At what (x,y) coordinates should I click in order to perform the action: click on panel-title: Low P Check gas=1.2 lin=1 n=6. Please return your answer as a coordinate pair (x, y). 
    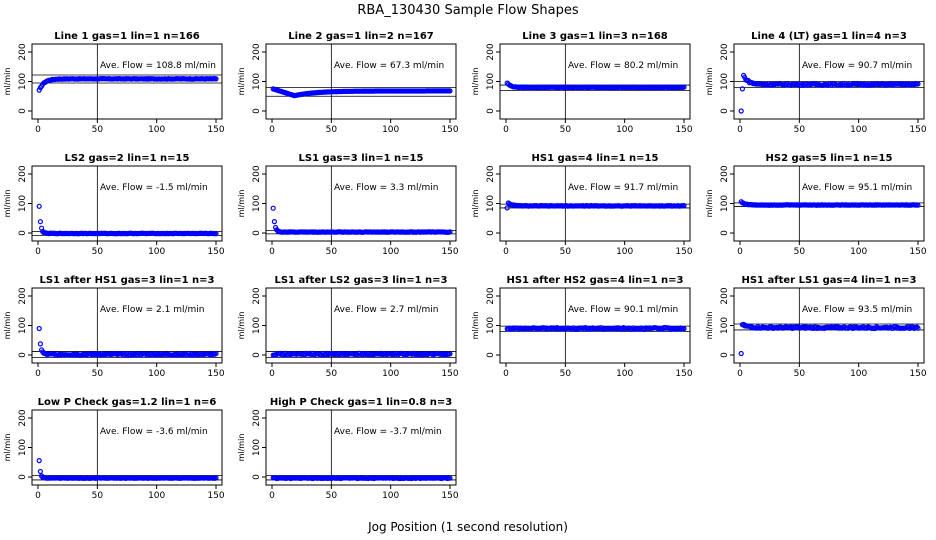
    Looking at the image, I should click on (127, 402).